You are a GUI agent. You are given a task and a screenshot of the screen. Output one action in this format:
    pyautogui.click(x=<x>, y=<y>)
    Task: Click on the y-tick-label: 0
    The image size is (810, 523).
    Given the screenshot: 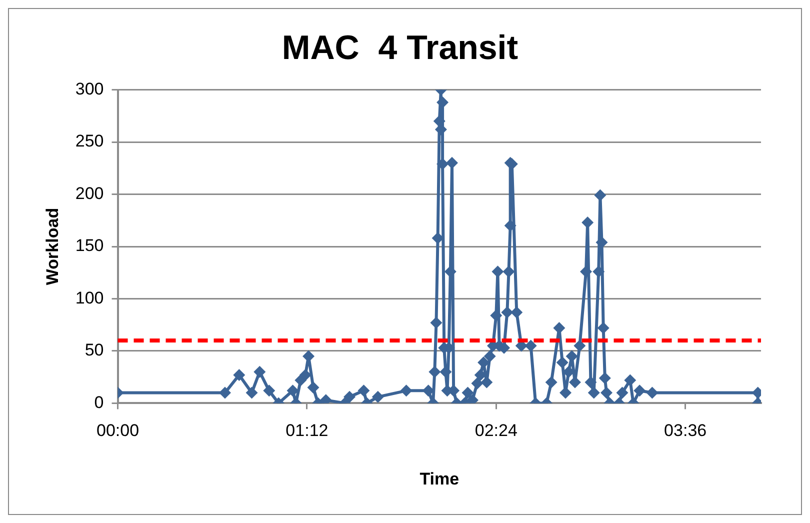 What is the action you would take?
    pyautogui.click(x=99, y=402)
    